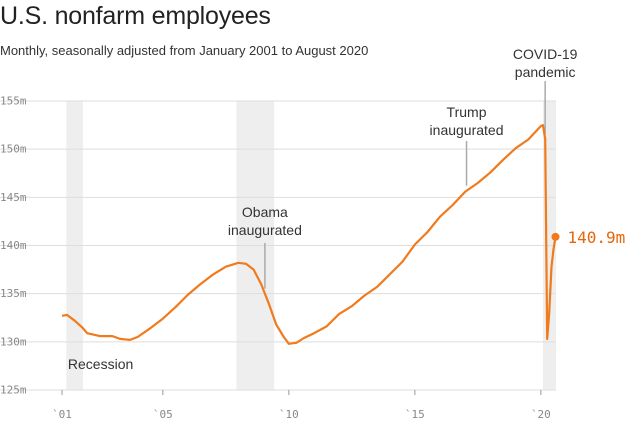 The image size is (639, 426). Describe the element at coordinates (467, 121) in the screenshot. I see `annotation-2: Trump inaugurated` at that location.